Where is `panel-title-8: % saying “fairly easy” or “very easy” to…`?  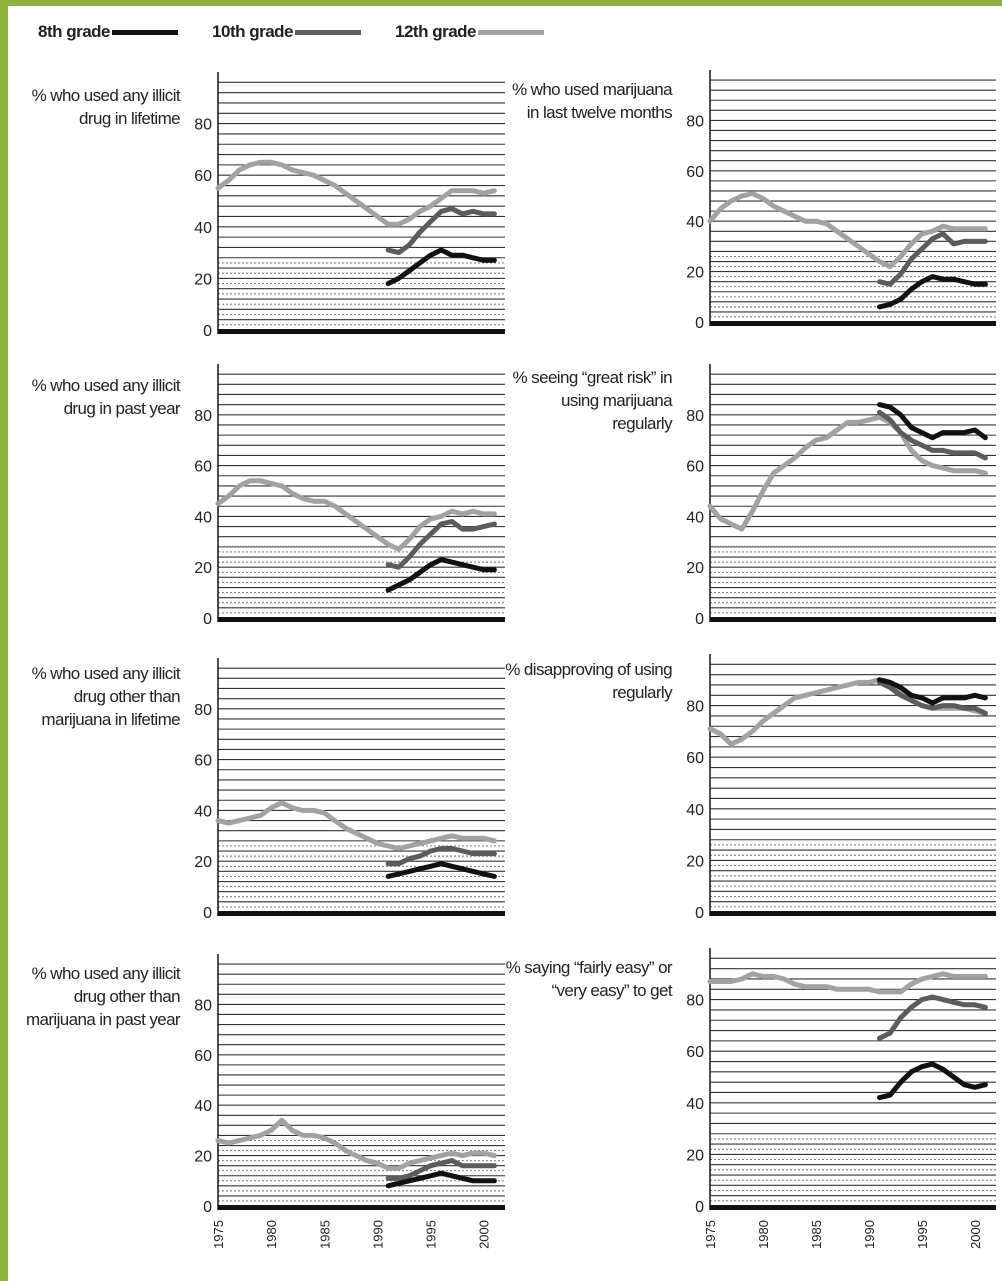
panel-title-8: % saying “fairly easy” or “very easy” to… is located at coordinates (589, 979).